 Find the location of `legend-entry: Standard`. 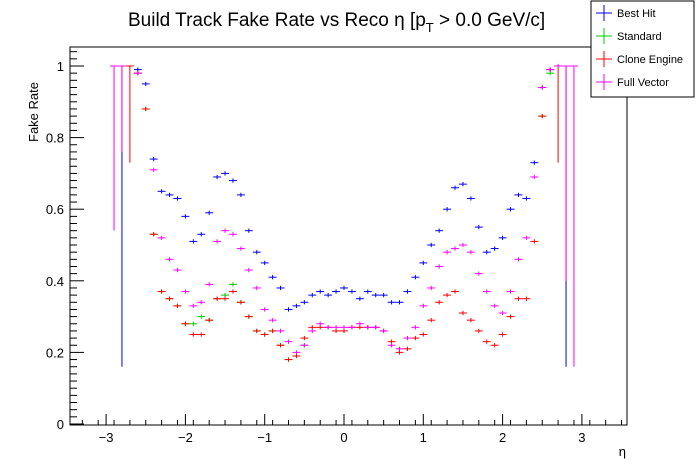

legend-entry: Standard is located at coordinates (629, 36).